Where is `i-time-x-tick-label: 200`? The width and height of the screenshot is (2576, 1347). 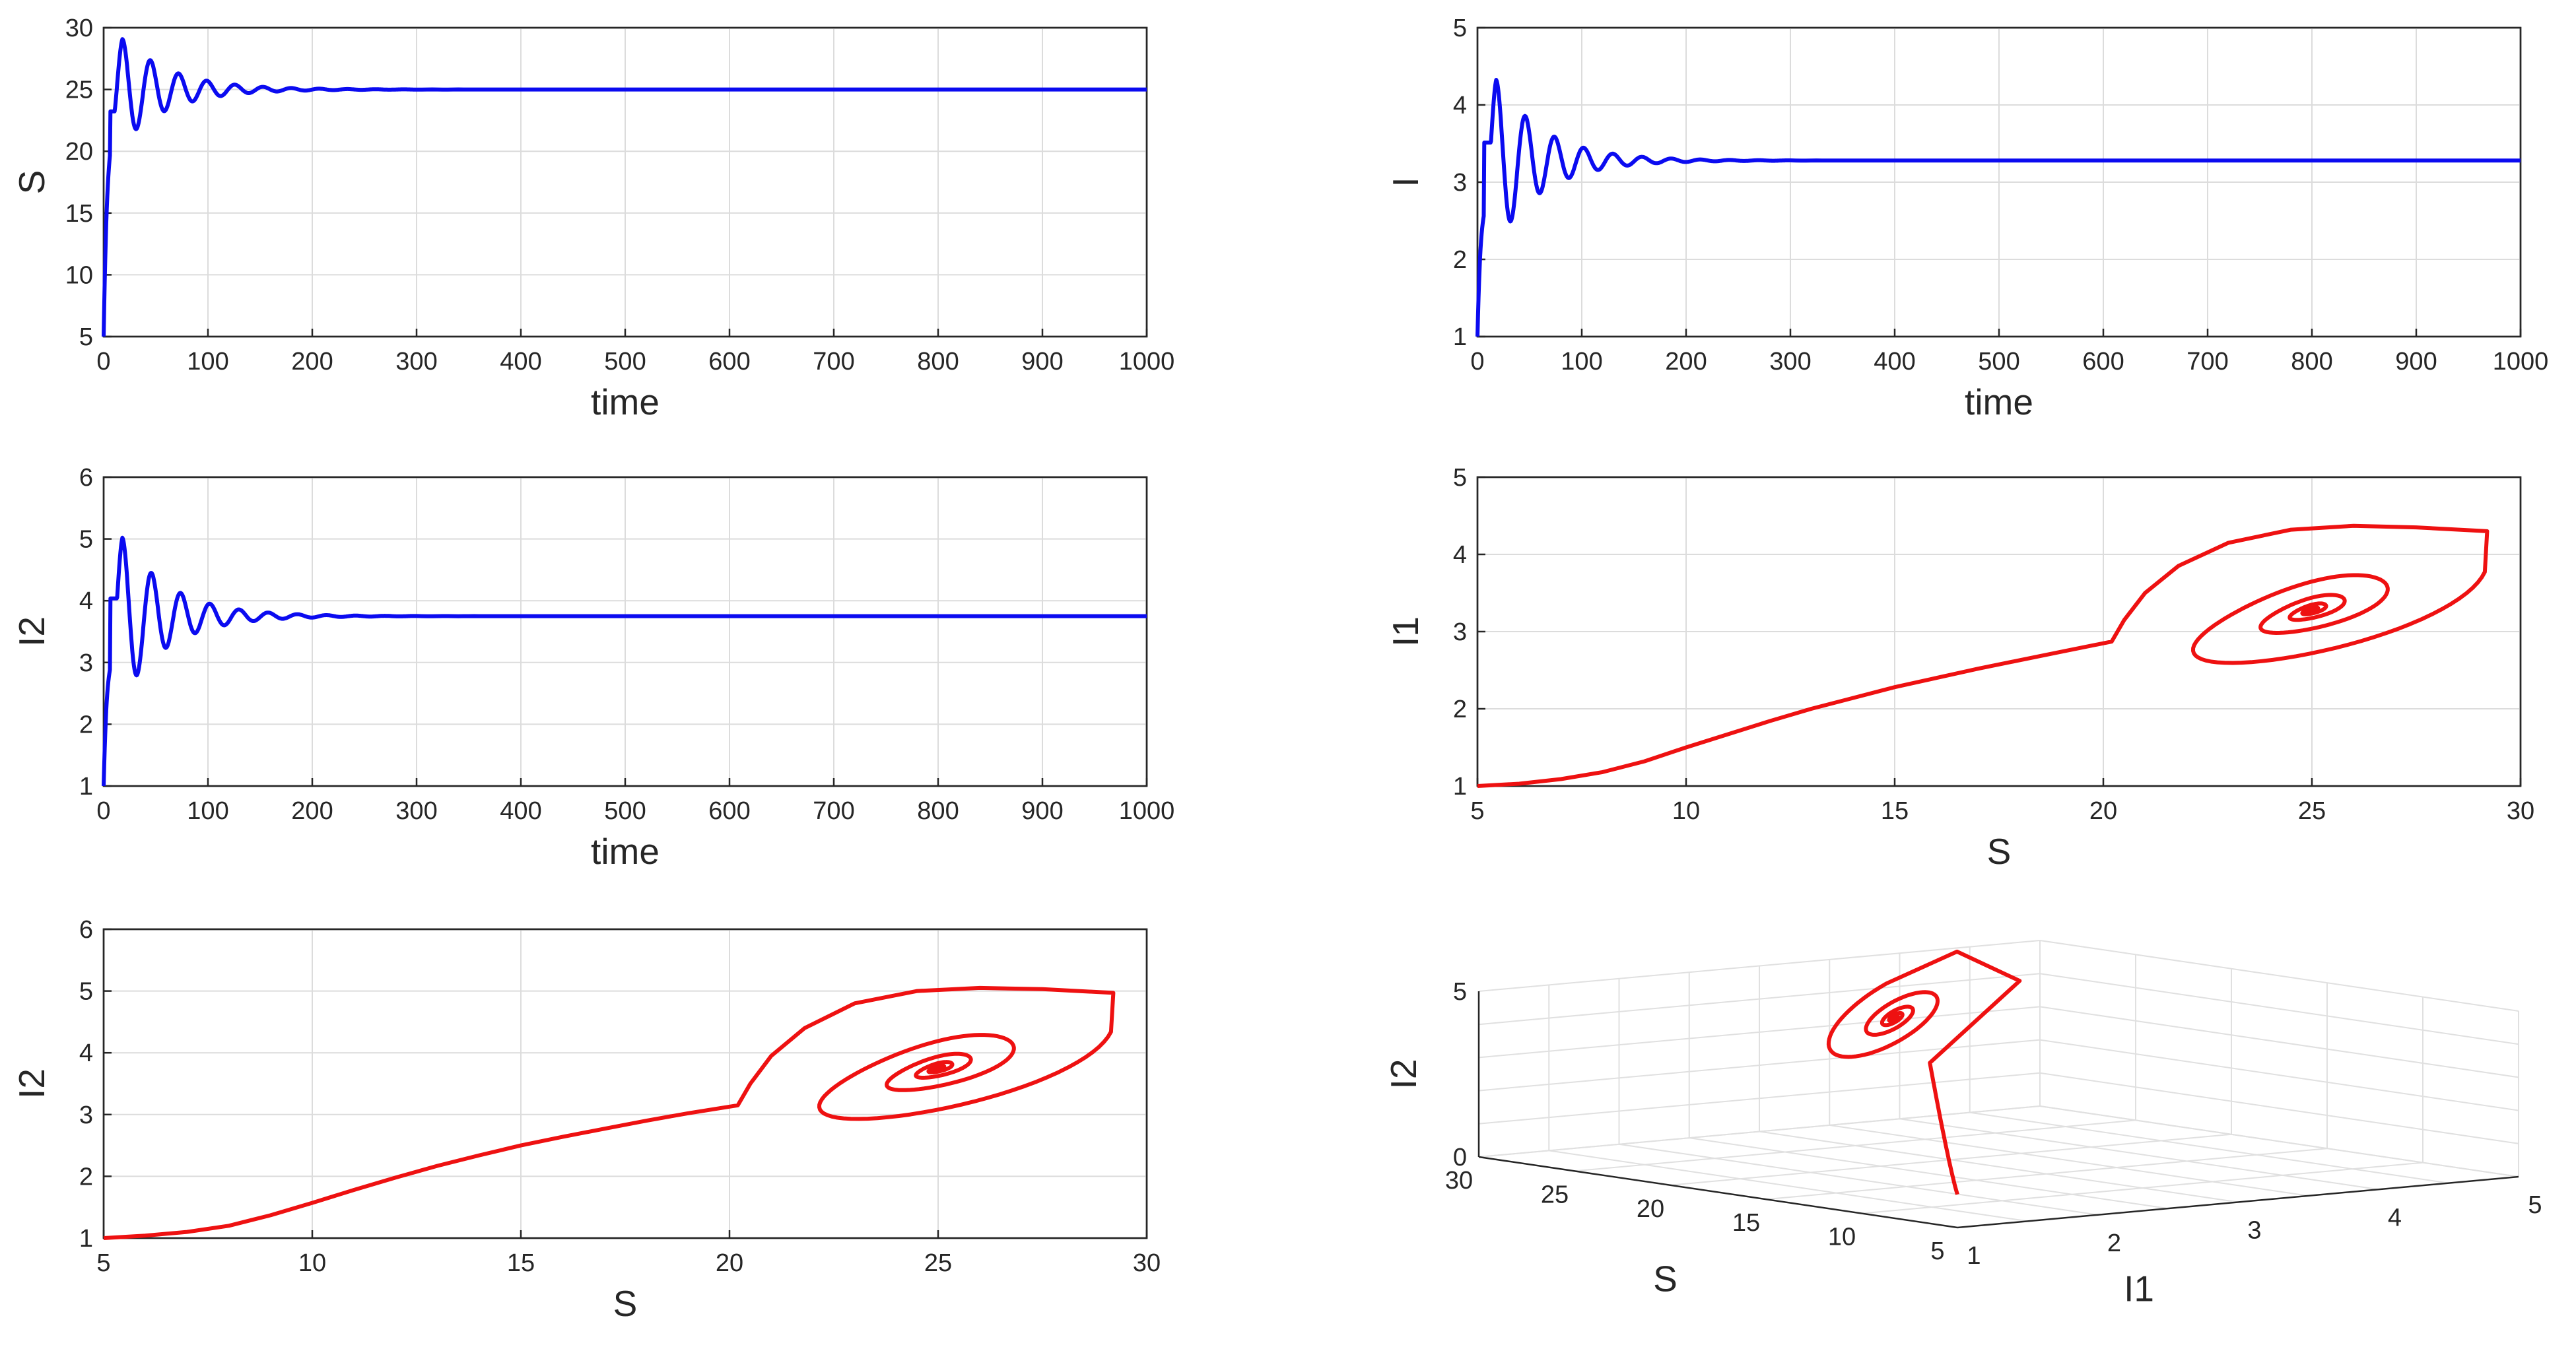 i-time-x-tick-label: 200 is located at coordinates (1686, 362).